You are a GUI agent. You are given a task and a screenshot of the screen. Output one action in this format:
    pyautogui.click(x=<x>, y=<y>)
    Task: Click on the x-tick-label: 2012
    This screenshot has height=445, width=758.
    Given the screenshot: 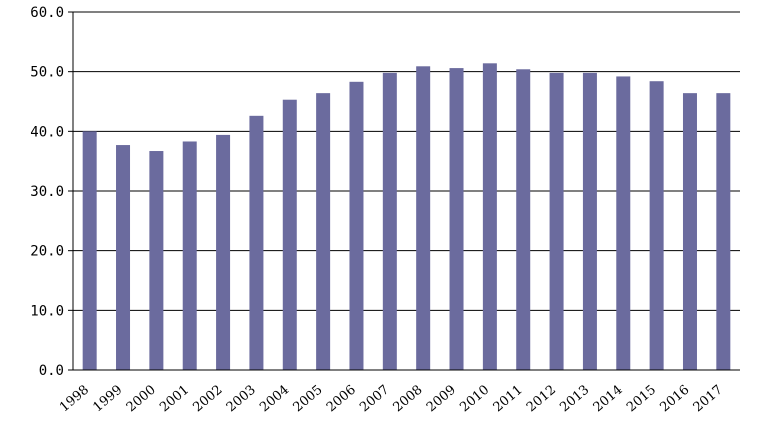 What is the action you would take?
    pyautogui.click(x=541, y=399)
    